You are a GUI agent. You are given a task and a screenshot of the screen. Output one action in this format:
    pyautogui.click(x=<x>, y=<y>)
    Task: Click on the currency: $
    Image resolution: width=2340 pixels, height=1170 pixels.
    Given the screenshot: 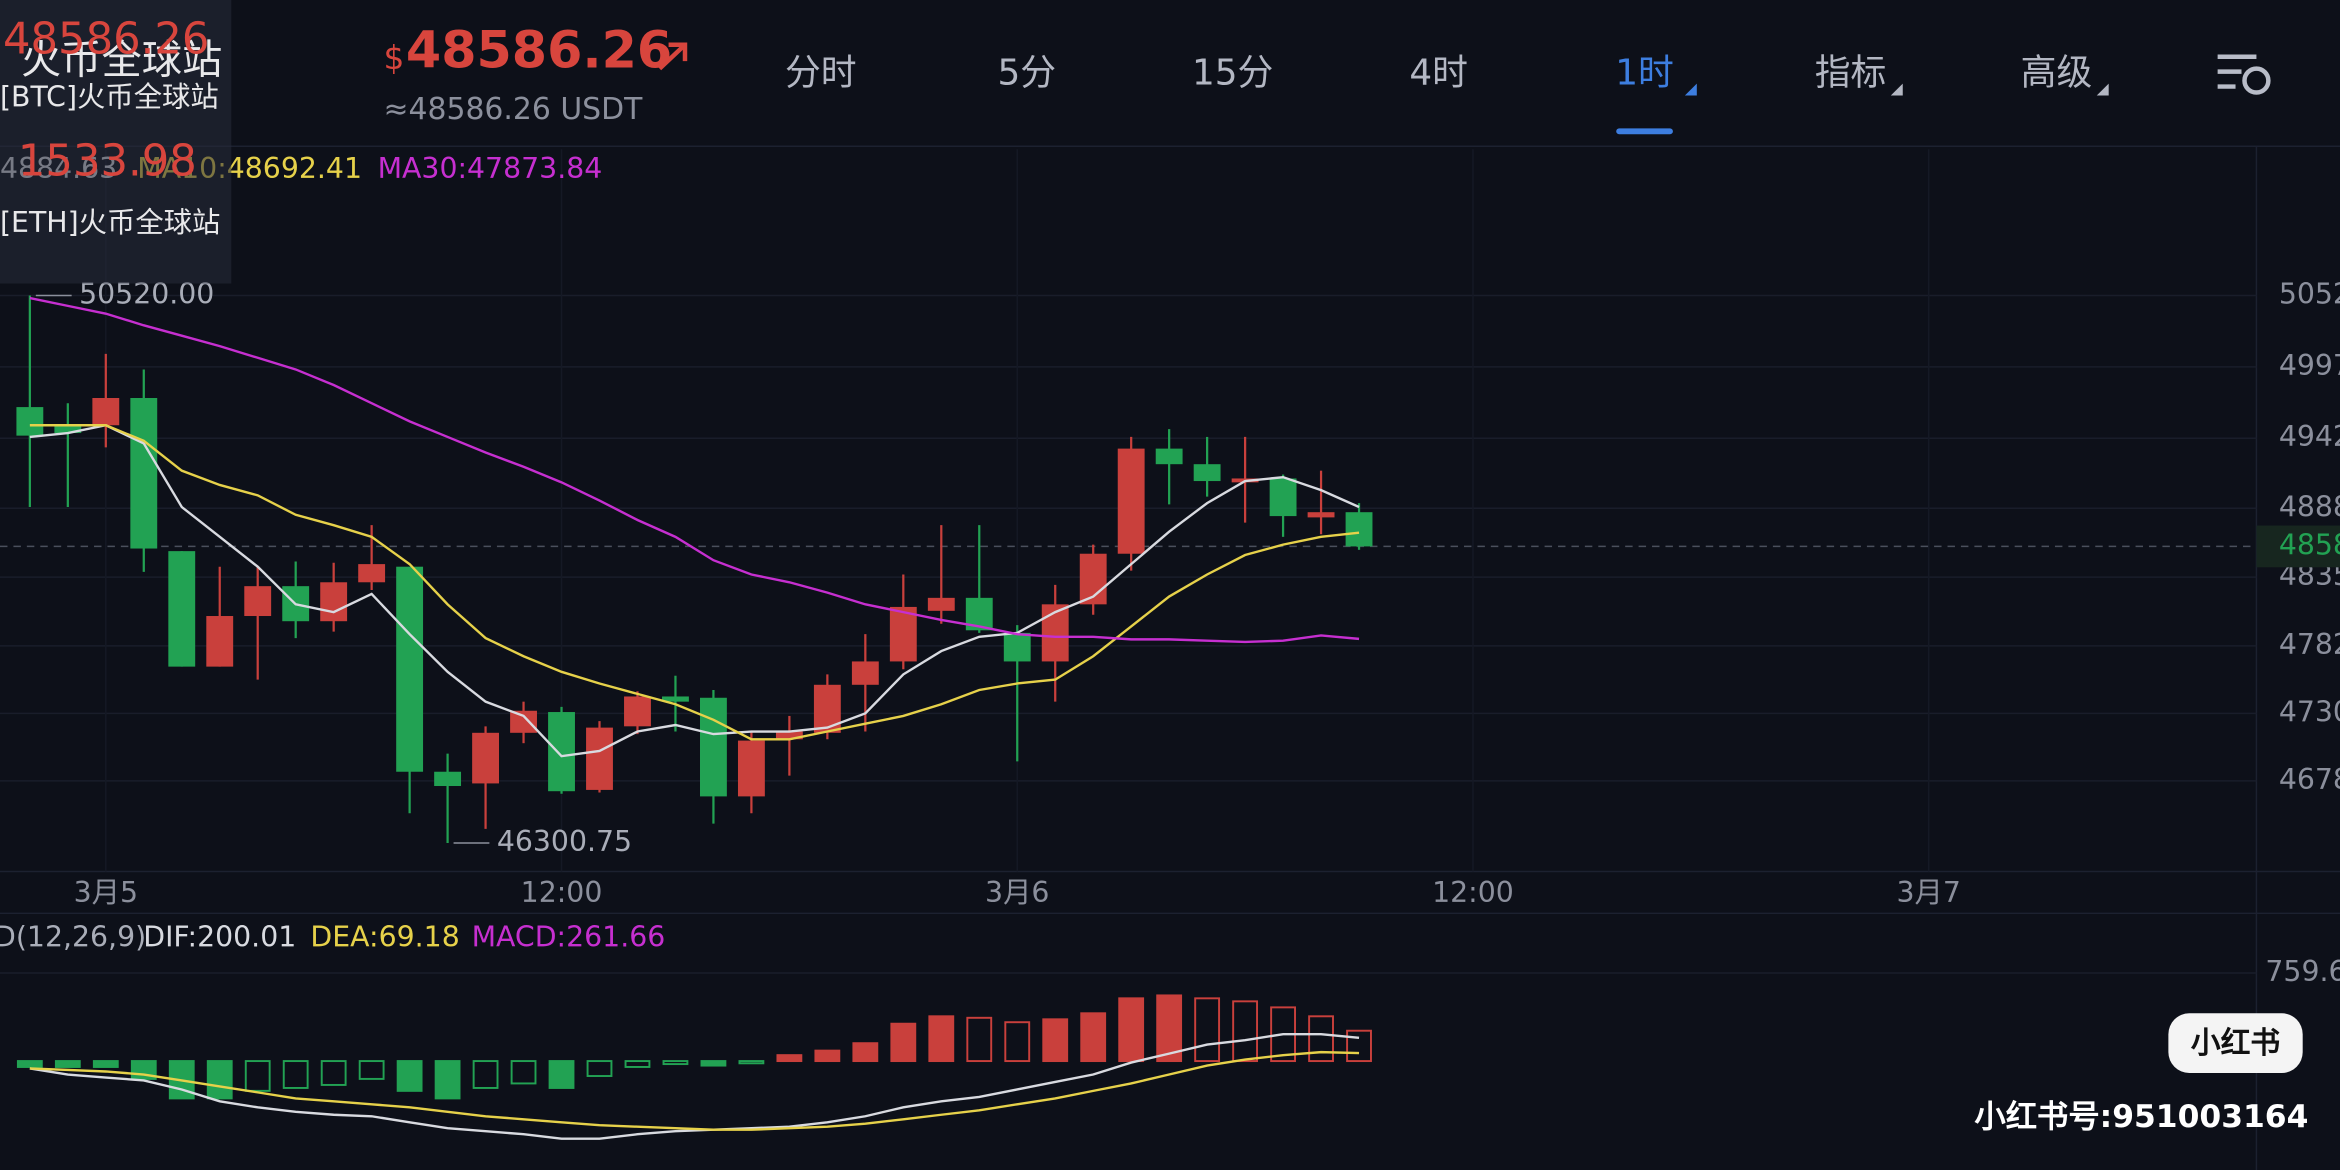 What is the action you would take?
    pyautogui.click(x=394, y=58)
    